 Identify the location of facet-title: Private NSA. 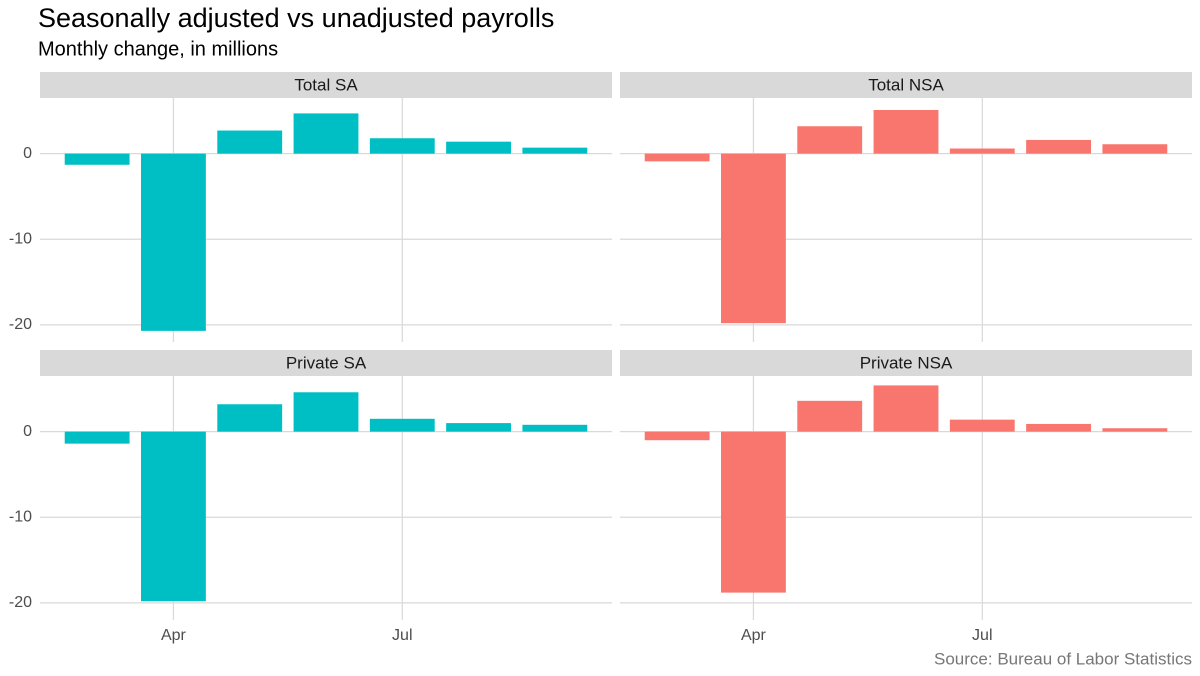
(906, 362).